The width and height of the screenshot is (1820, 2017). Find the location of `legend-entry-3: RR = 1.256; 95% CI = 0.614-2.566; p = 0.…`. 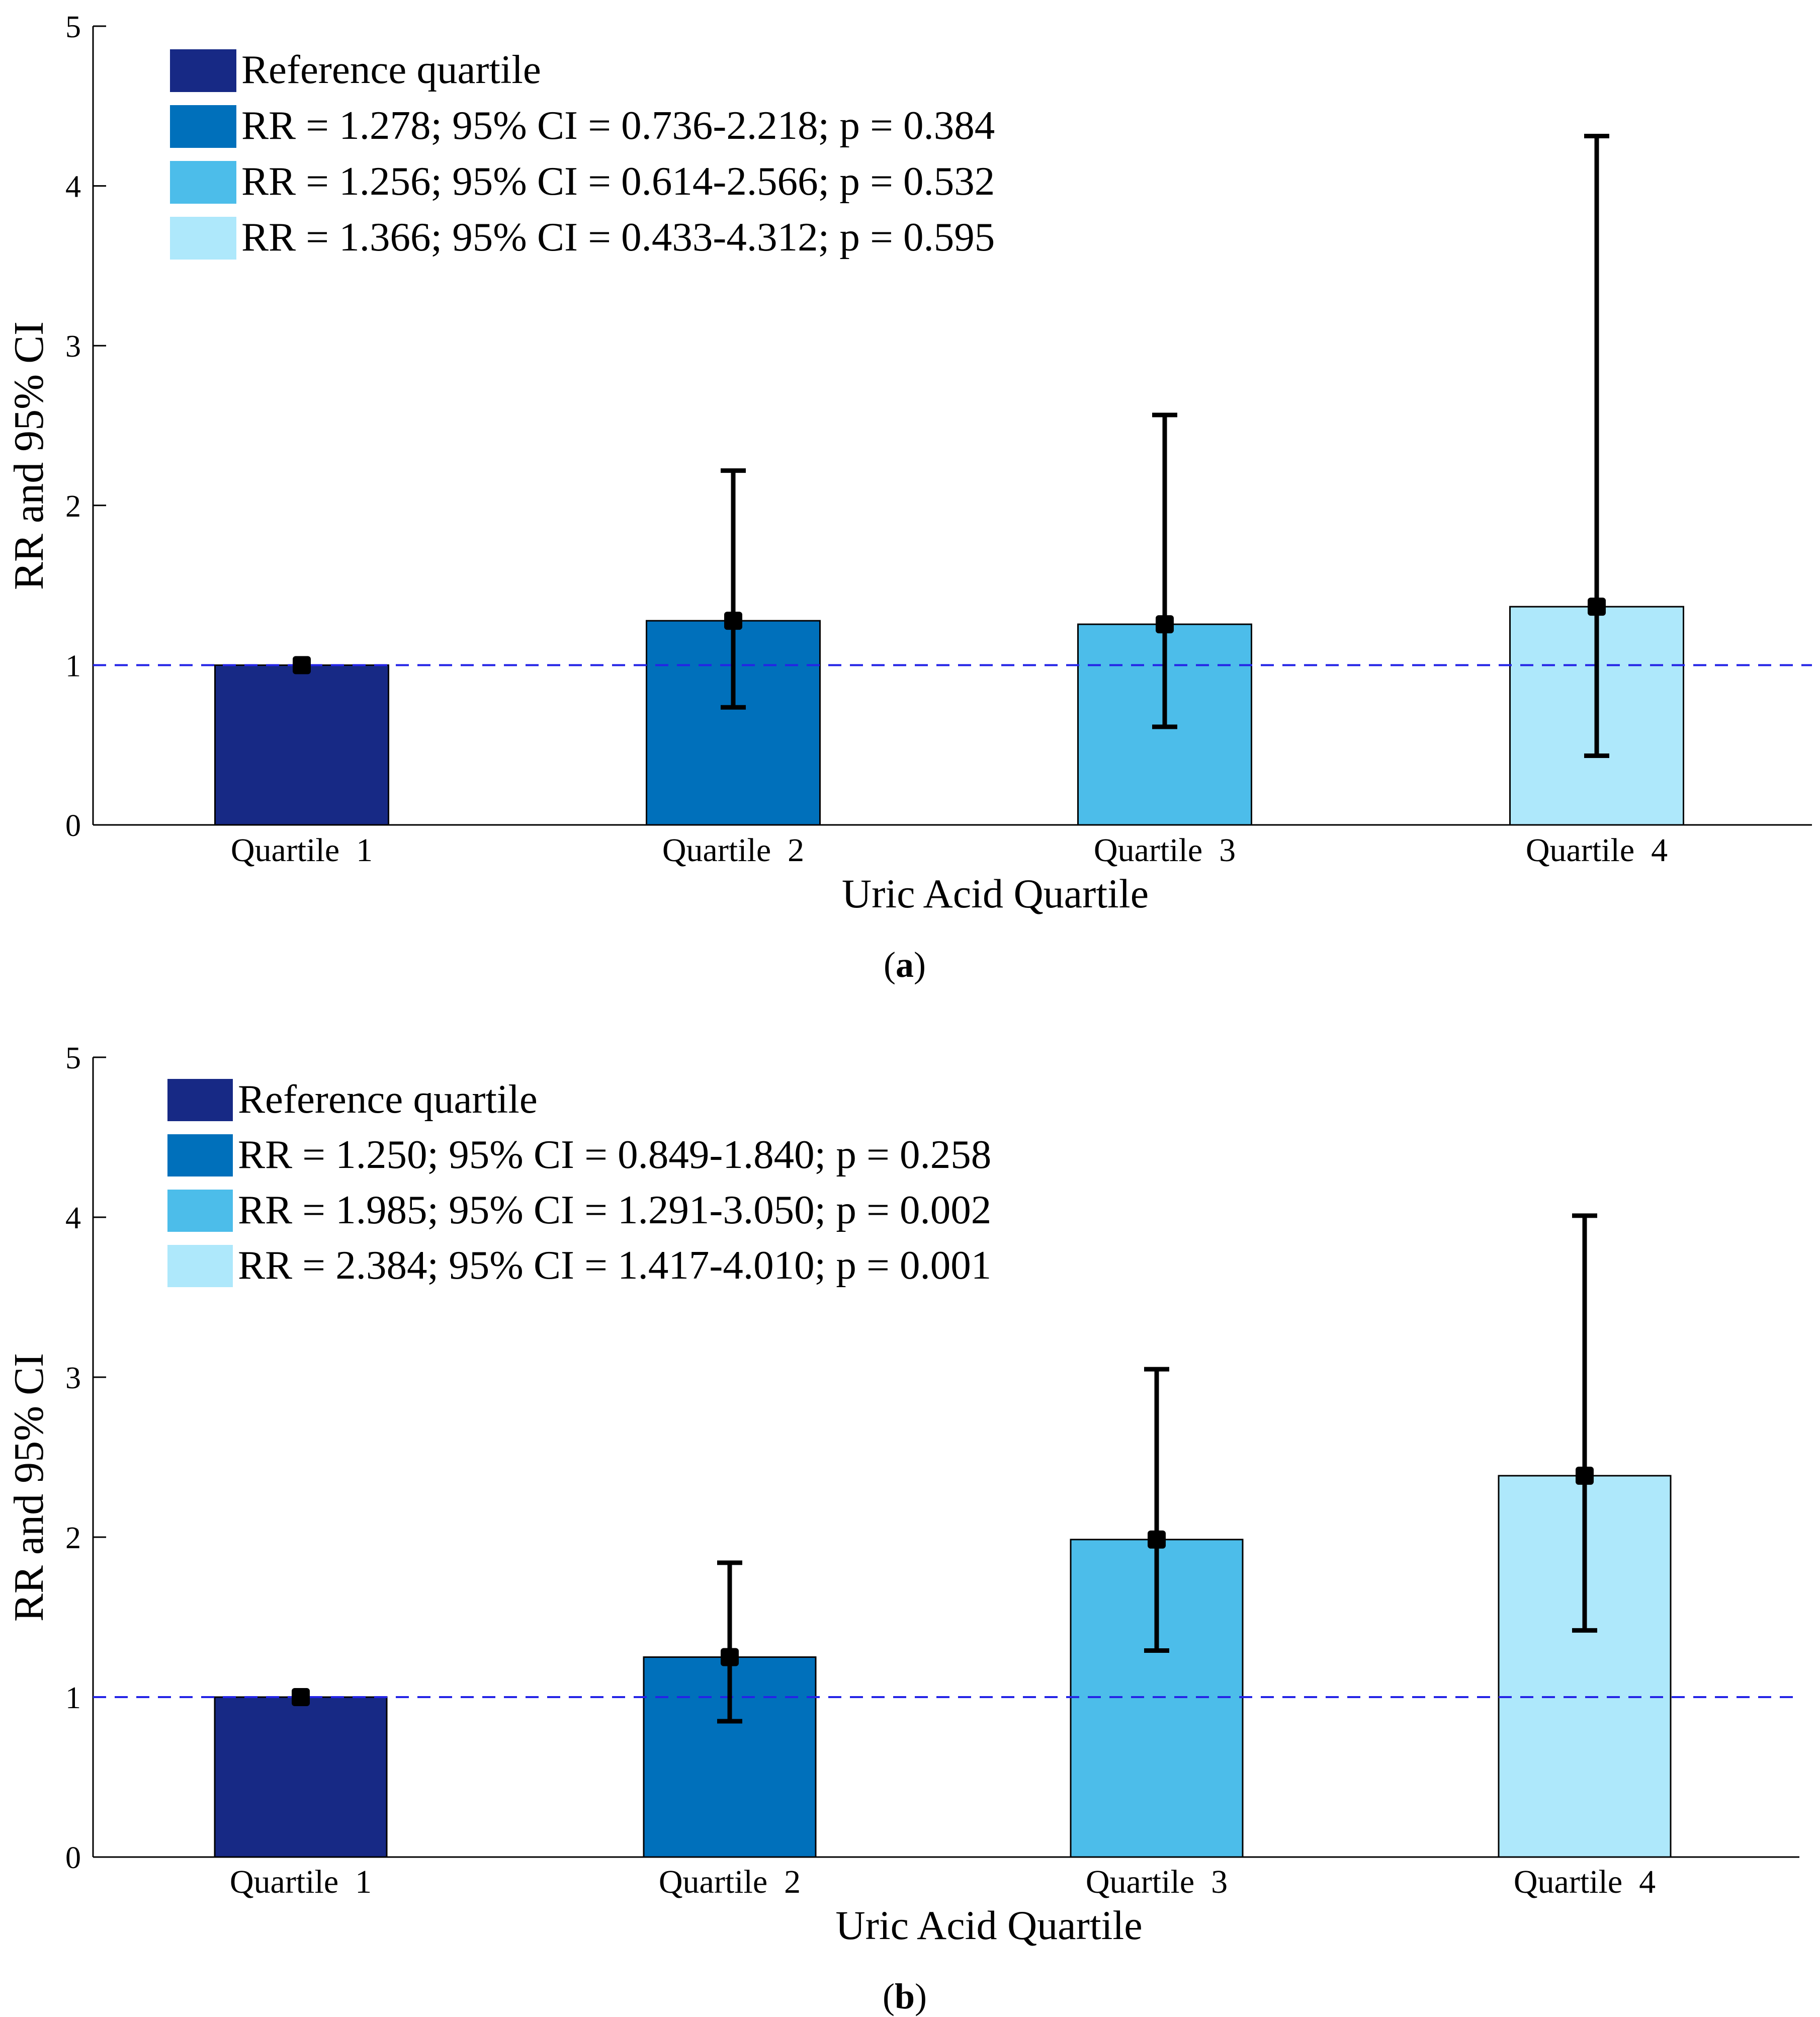

legend-entry-3: RR = 1.256; 95% CI = 0.614-2.566; p = 0.… is located at coordinates (618, 181).